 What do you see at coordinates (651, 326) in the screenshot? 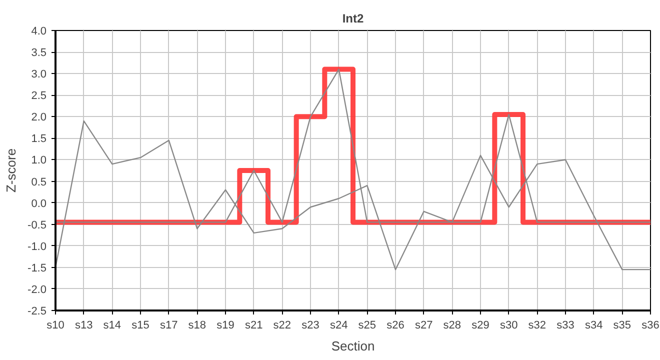
I see `x-tick-label: s36` at bounding box center [651, 326].